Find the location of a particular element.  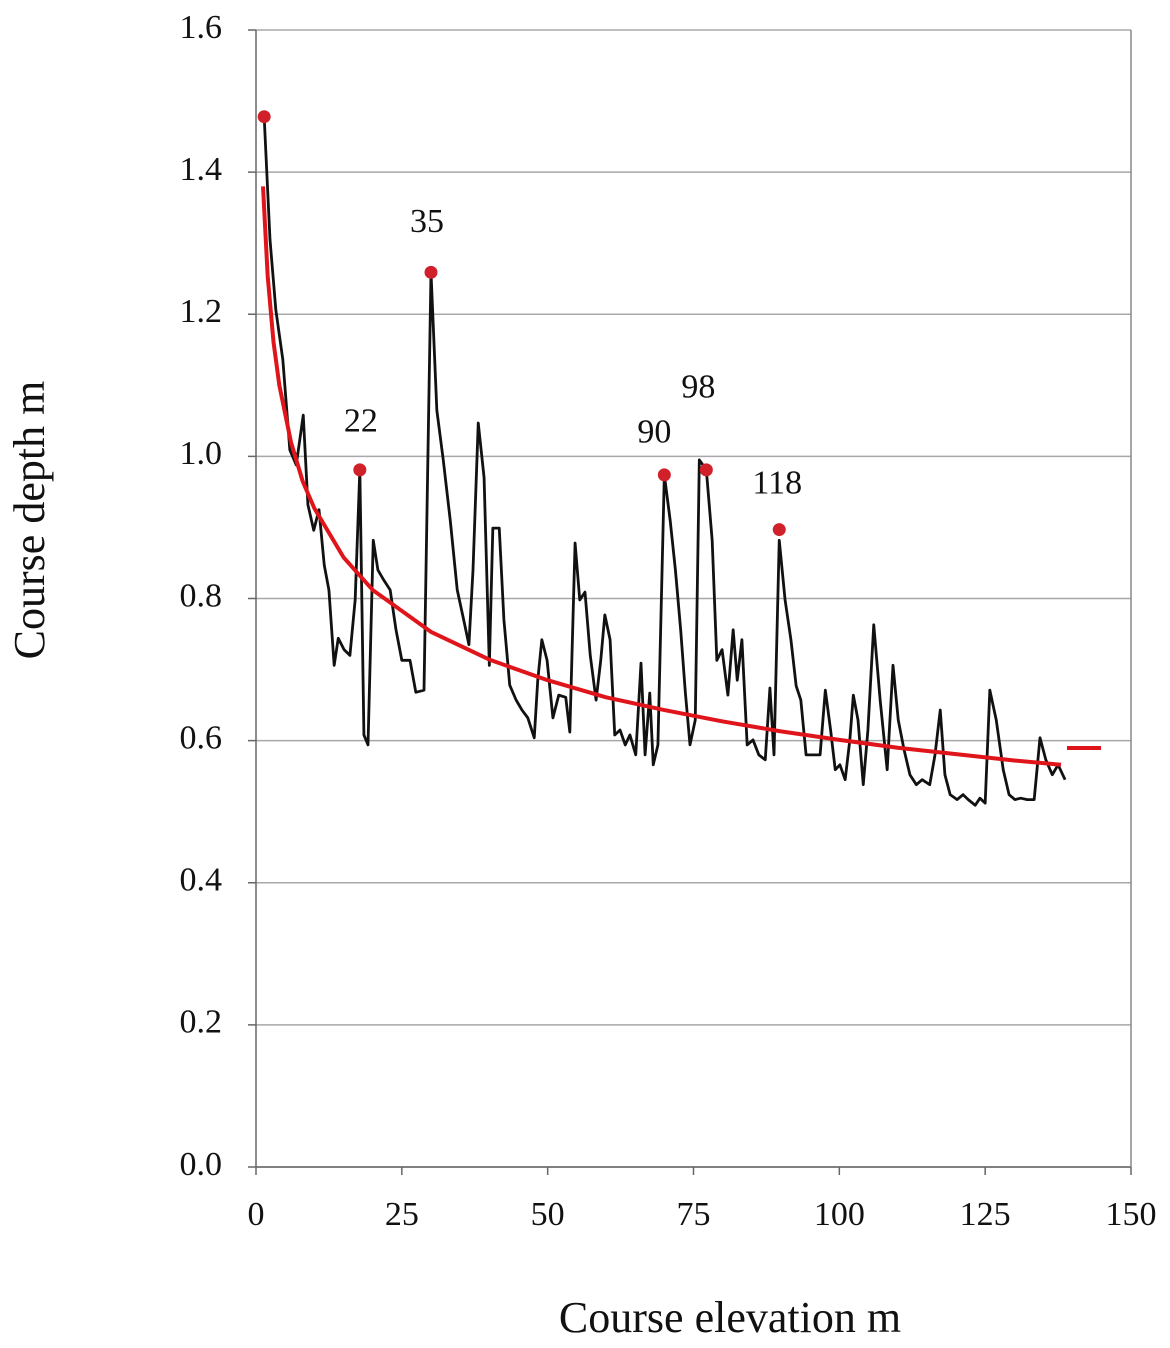

x-tick-label: 0 is located at coordinates (256, 1214).